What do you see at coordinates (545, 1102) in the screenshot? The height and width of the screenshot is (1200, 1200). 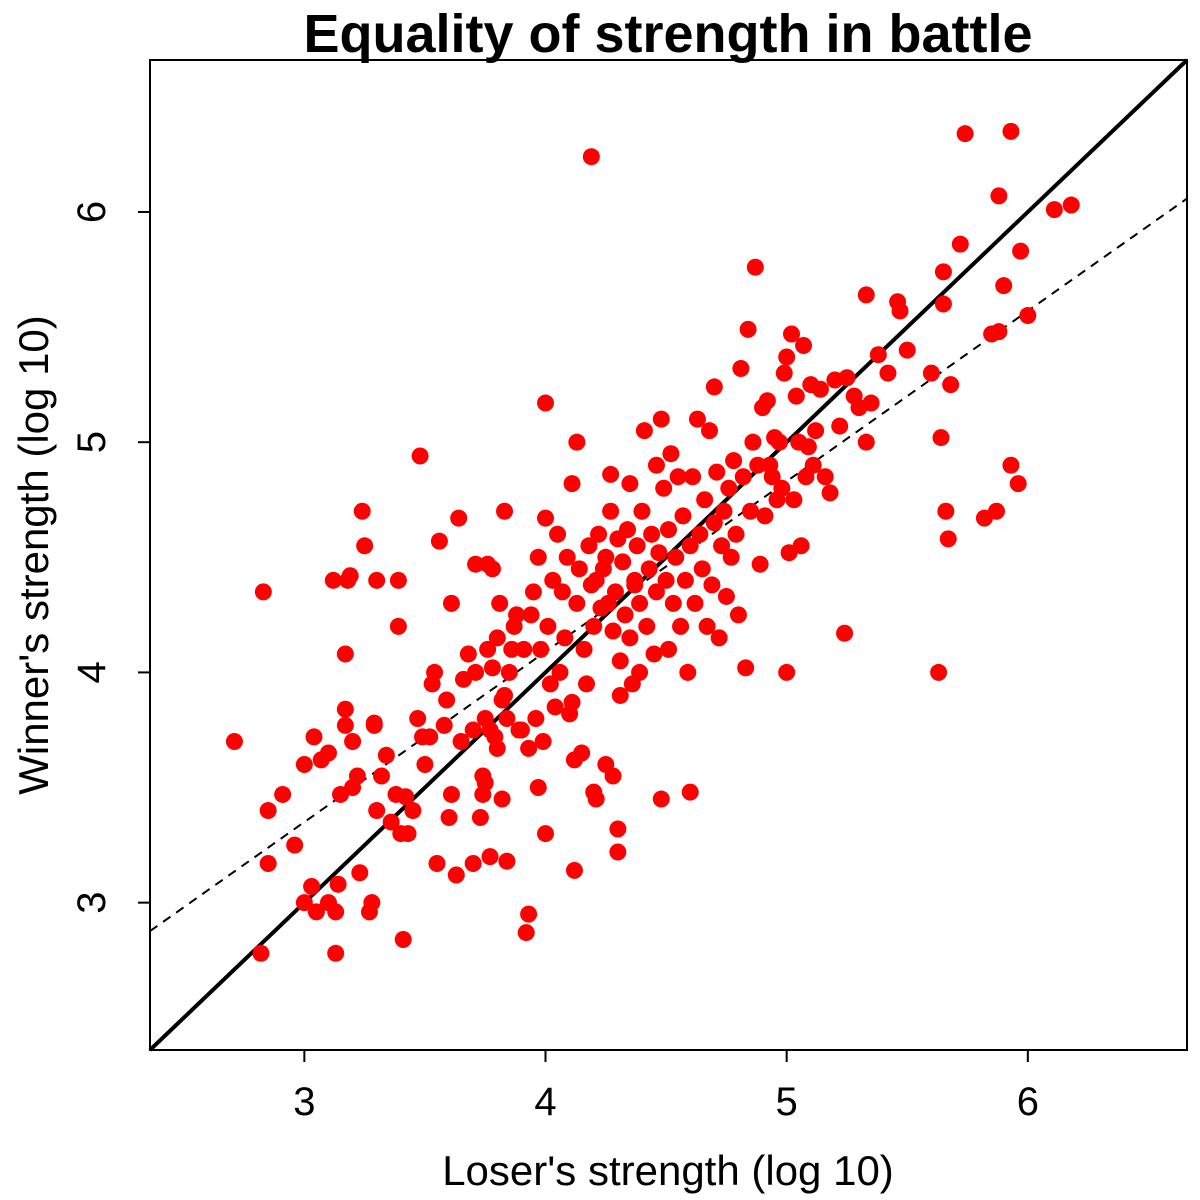 I see `x-tick-label: 4` at bounding box center [545, 1102].